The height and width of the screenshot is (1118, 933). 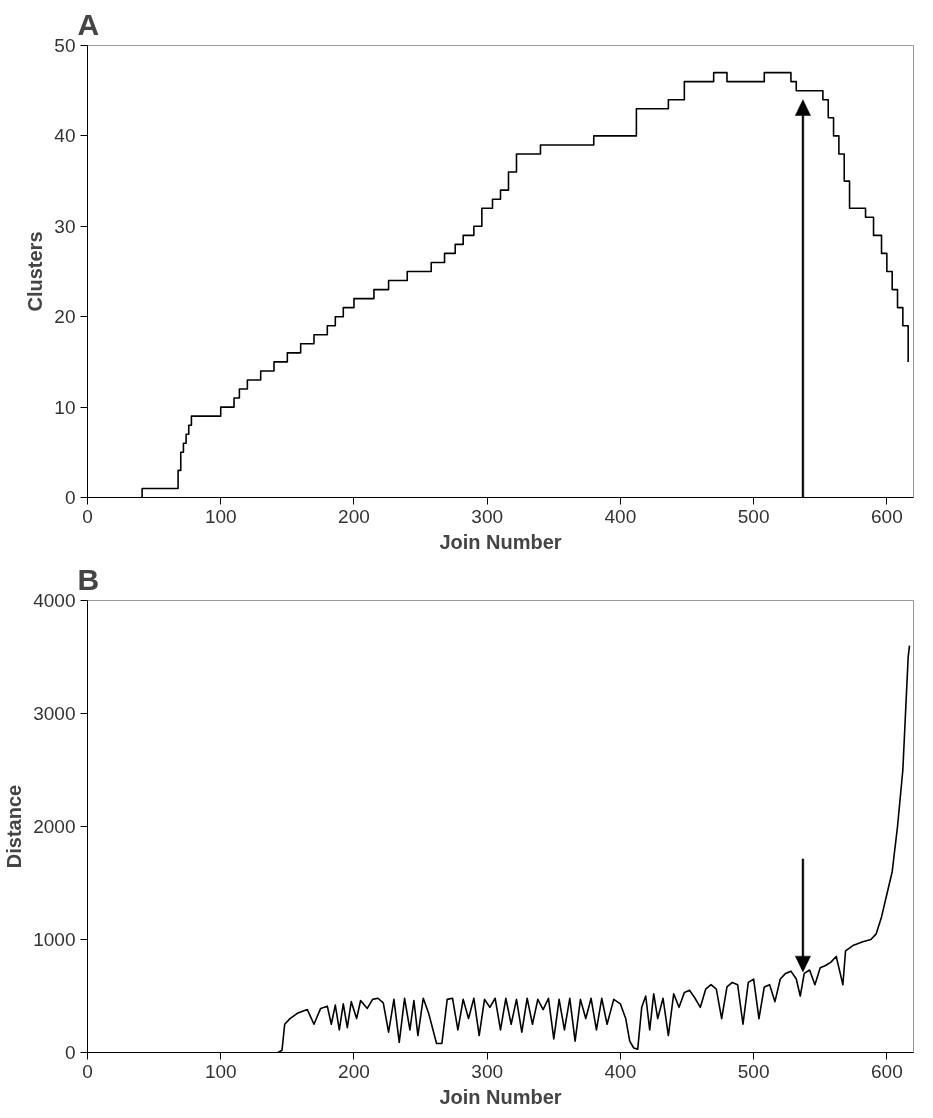 What do you see at coordinates (35, 271) in the screenshot?
I see `y-axis-title: Clusters` at bounding box center [35, 271].